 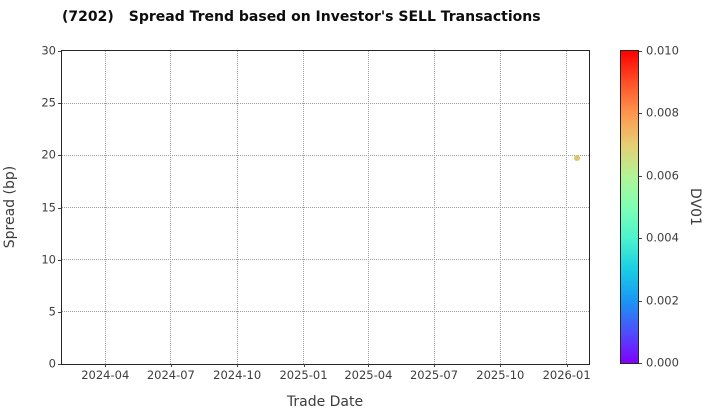 What do you see at coordinates (303, 375) in the screenshot?
I see `x-tick-label: 2025-01` at bounding box center [303, 375].